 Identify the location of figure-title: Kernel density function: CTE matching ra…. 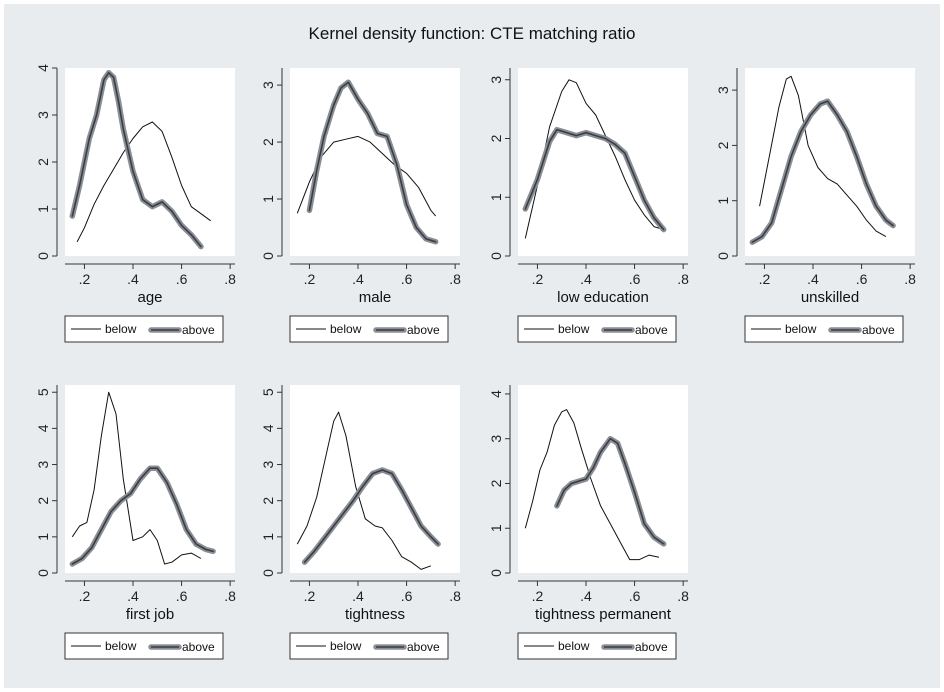
(472, 33).